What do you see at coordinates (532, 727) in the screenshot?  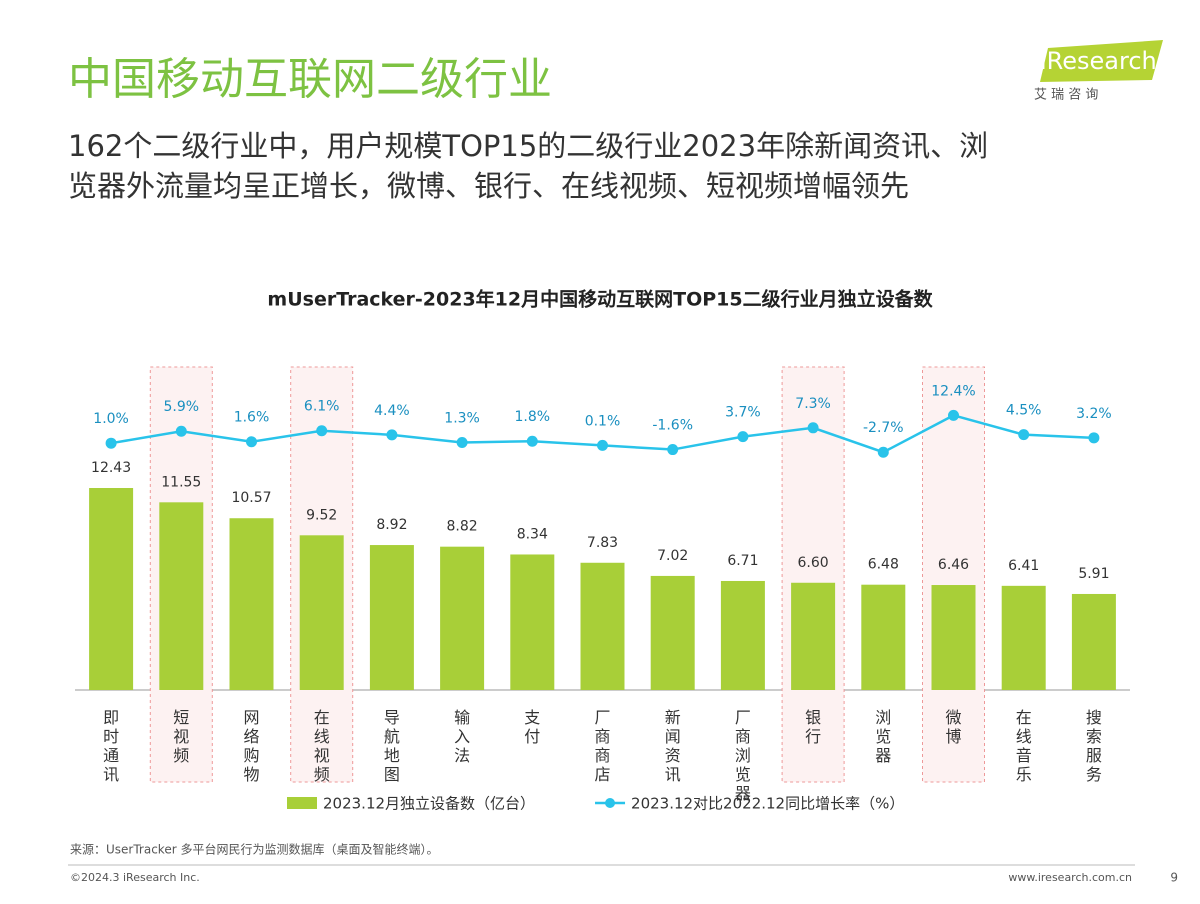 I see `x-tick-label: 支付` at bounding box center [532, 727].